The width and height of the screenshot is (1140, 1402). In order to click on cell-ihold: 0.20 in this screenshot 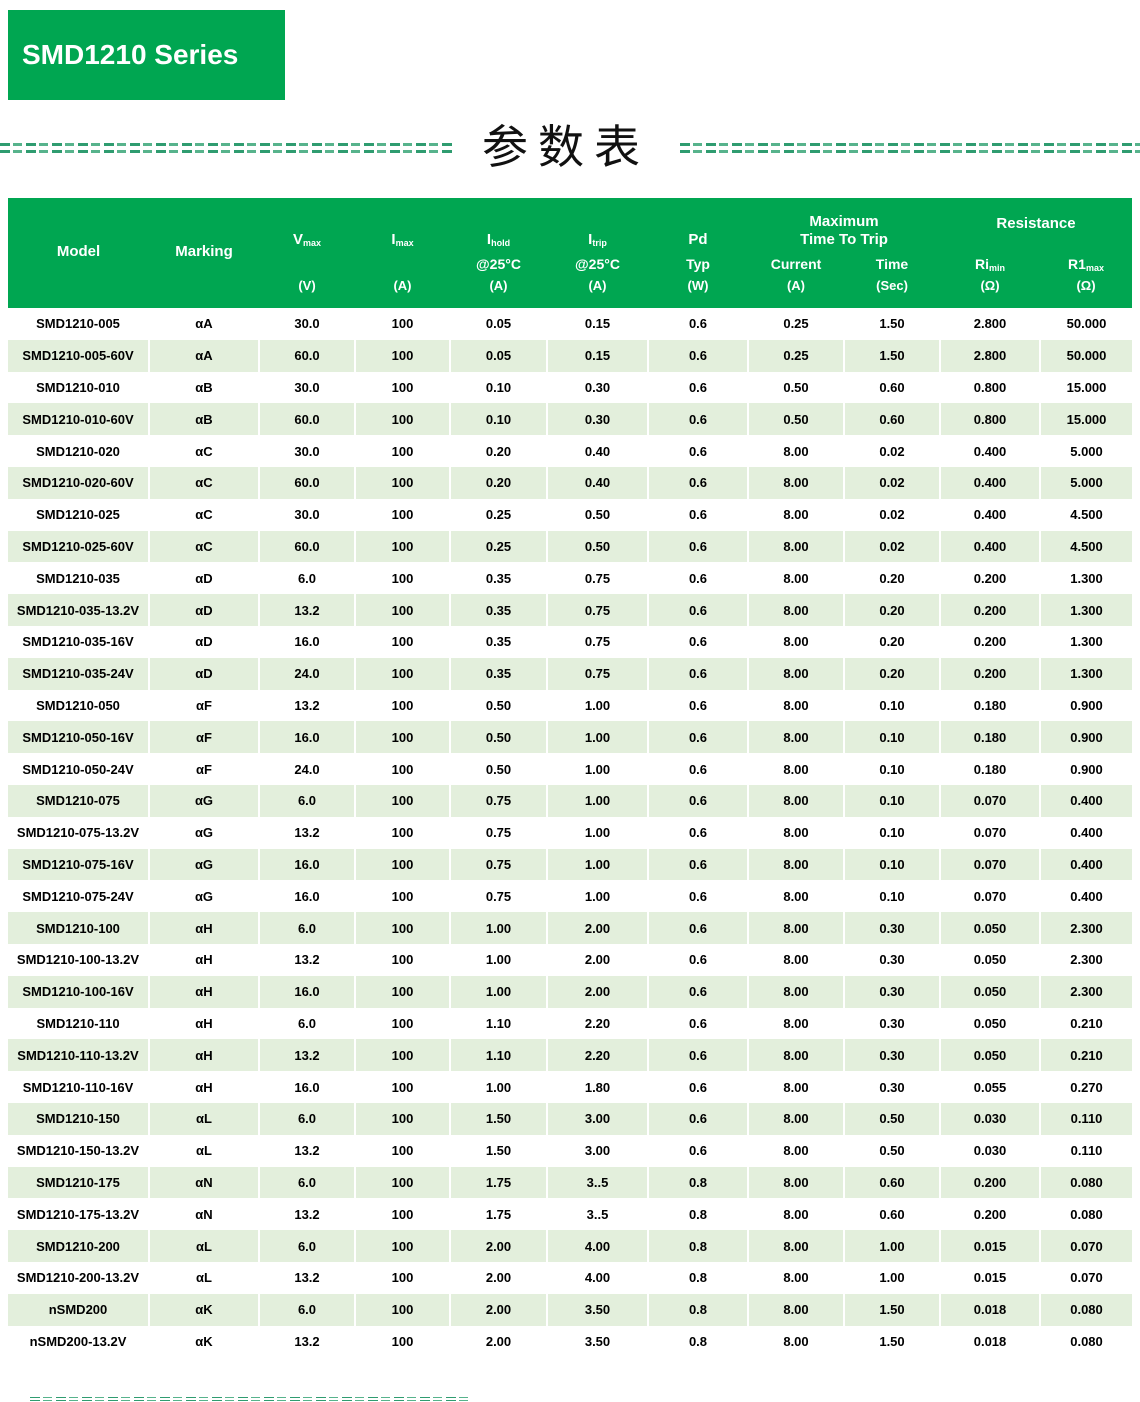, I will do `click(498, 482)`.